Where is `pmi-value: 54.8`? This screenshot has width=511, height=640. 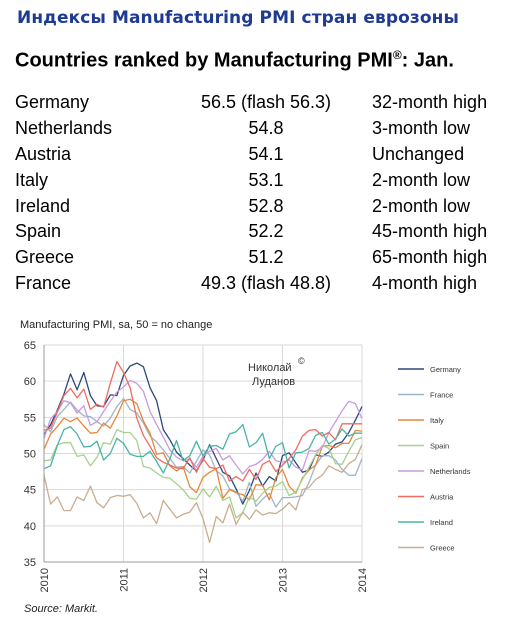
pmi-value: 54.8 is located at coordinates (266, 128).